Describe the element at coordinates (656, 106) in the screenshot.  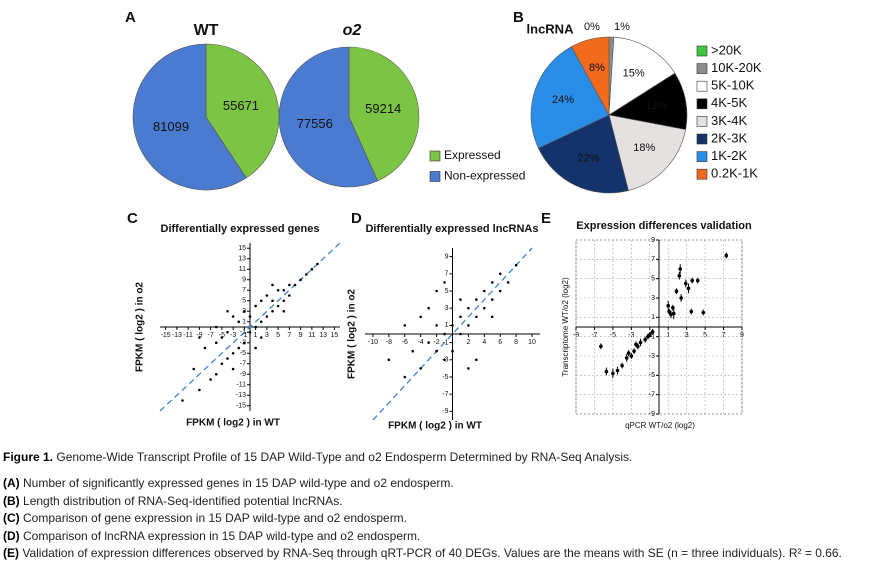
I see `pie-label: 12%` at that location.